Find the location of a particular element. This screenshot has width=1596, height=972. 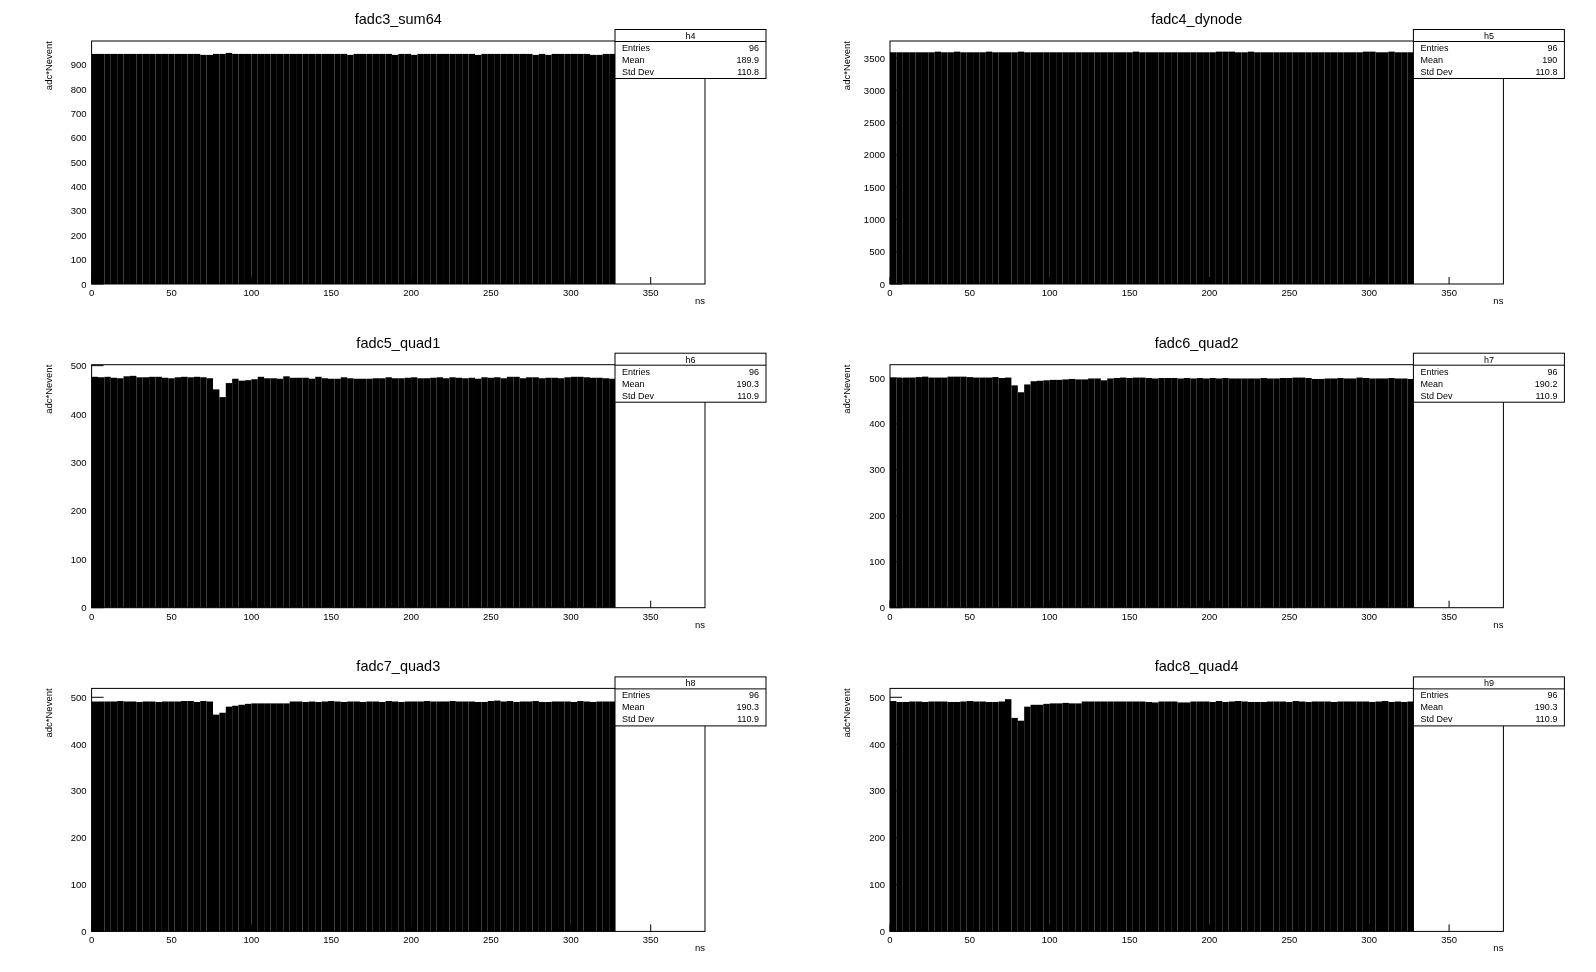

y-tick-label: 1000 is located at coordinates (874, 219).